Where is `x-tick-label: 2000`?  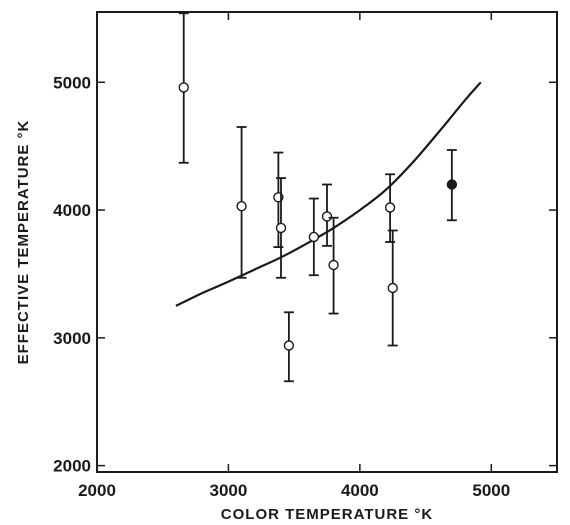
x-tick-label: 2000 is located at coordinates (97, 490).